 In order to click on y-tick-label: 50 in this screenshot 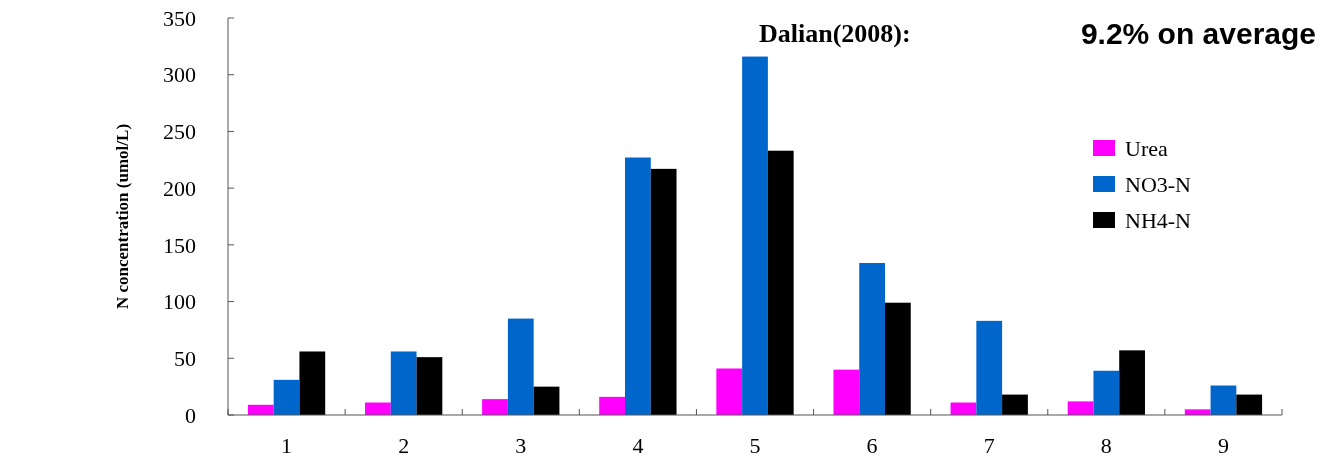, I will do `click(185, 358)`.